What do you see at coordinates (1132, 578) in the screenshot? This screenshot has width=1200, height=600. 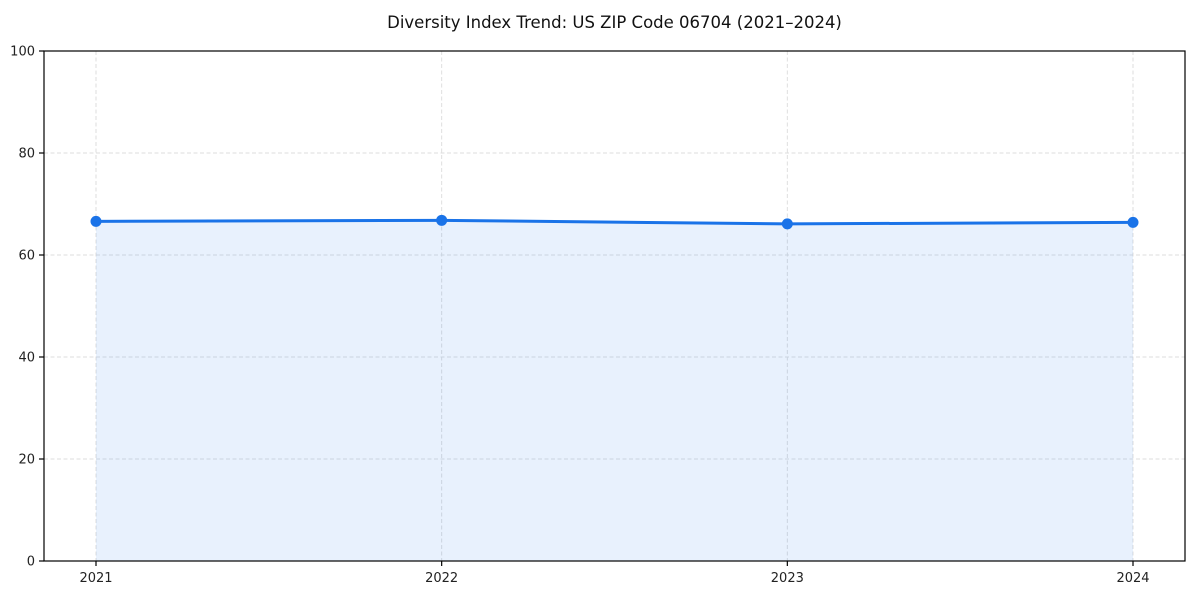 I see `x-tick-label: 2024` at bounding box center [1132, 578].